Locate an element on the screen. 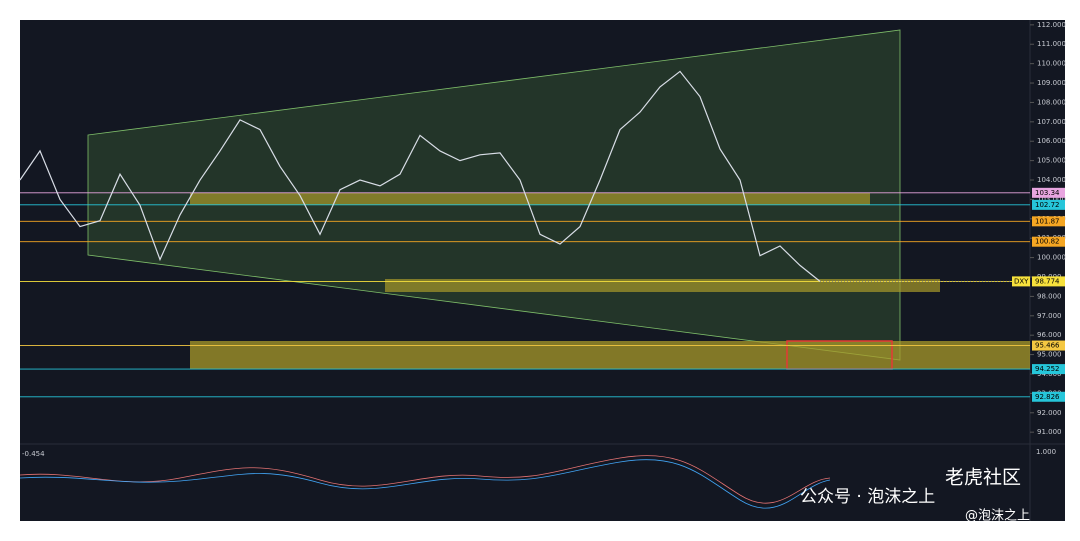  oscillator-tick: 1.000 is located at coordinates (1046, 452).